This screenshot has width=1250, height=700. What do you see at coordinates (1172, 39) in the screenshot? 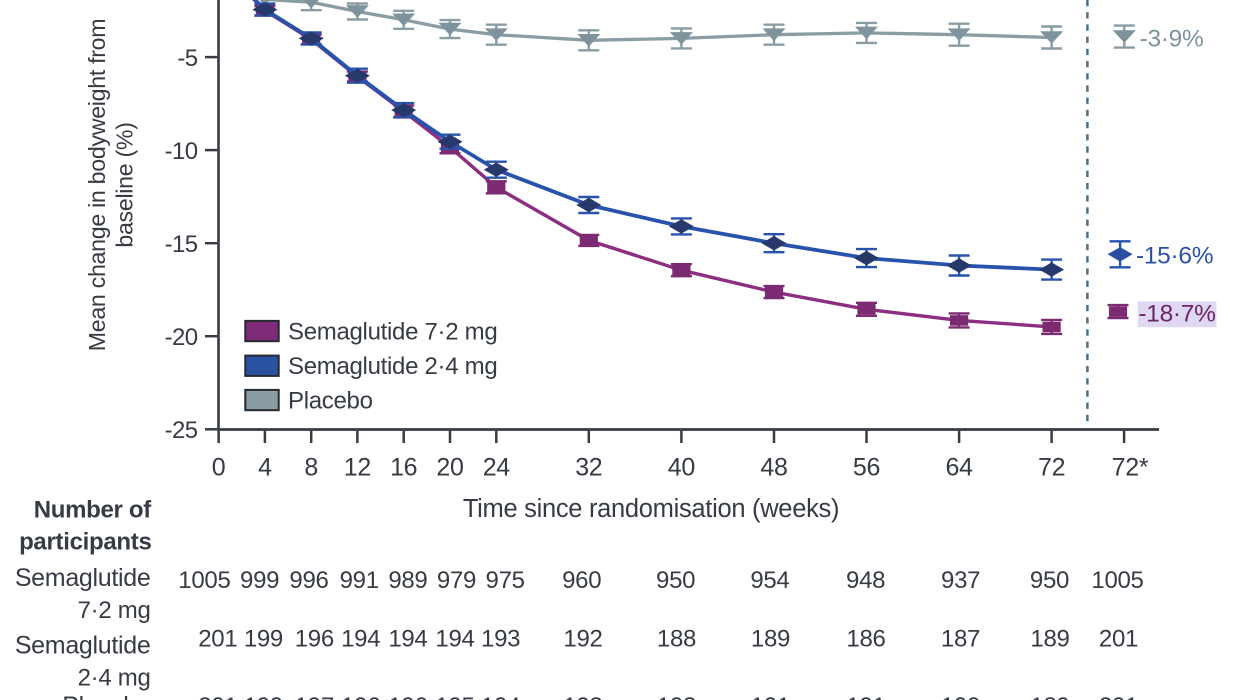
I see `svg-text: -3·9%` at bounding box center [1172, 39].